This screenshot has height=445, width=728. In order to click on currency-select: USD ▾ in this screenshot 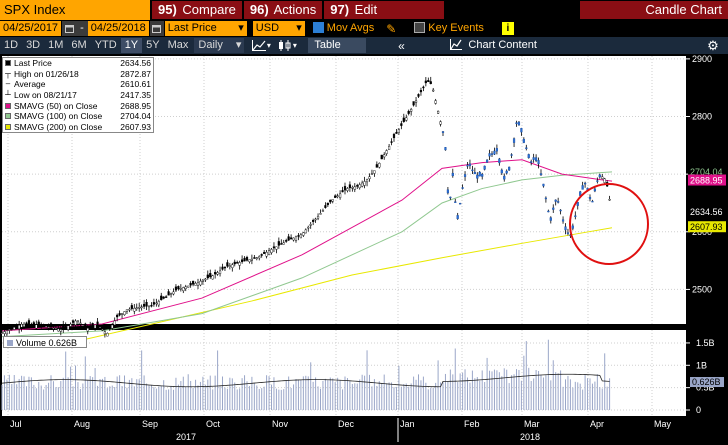, I will do `click(278, 28)`.